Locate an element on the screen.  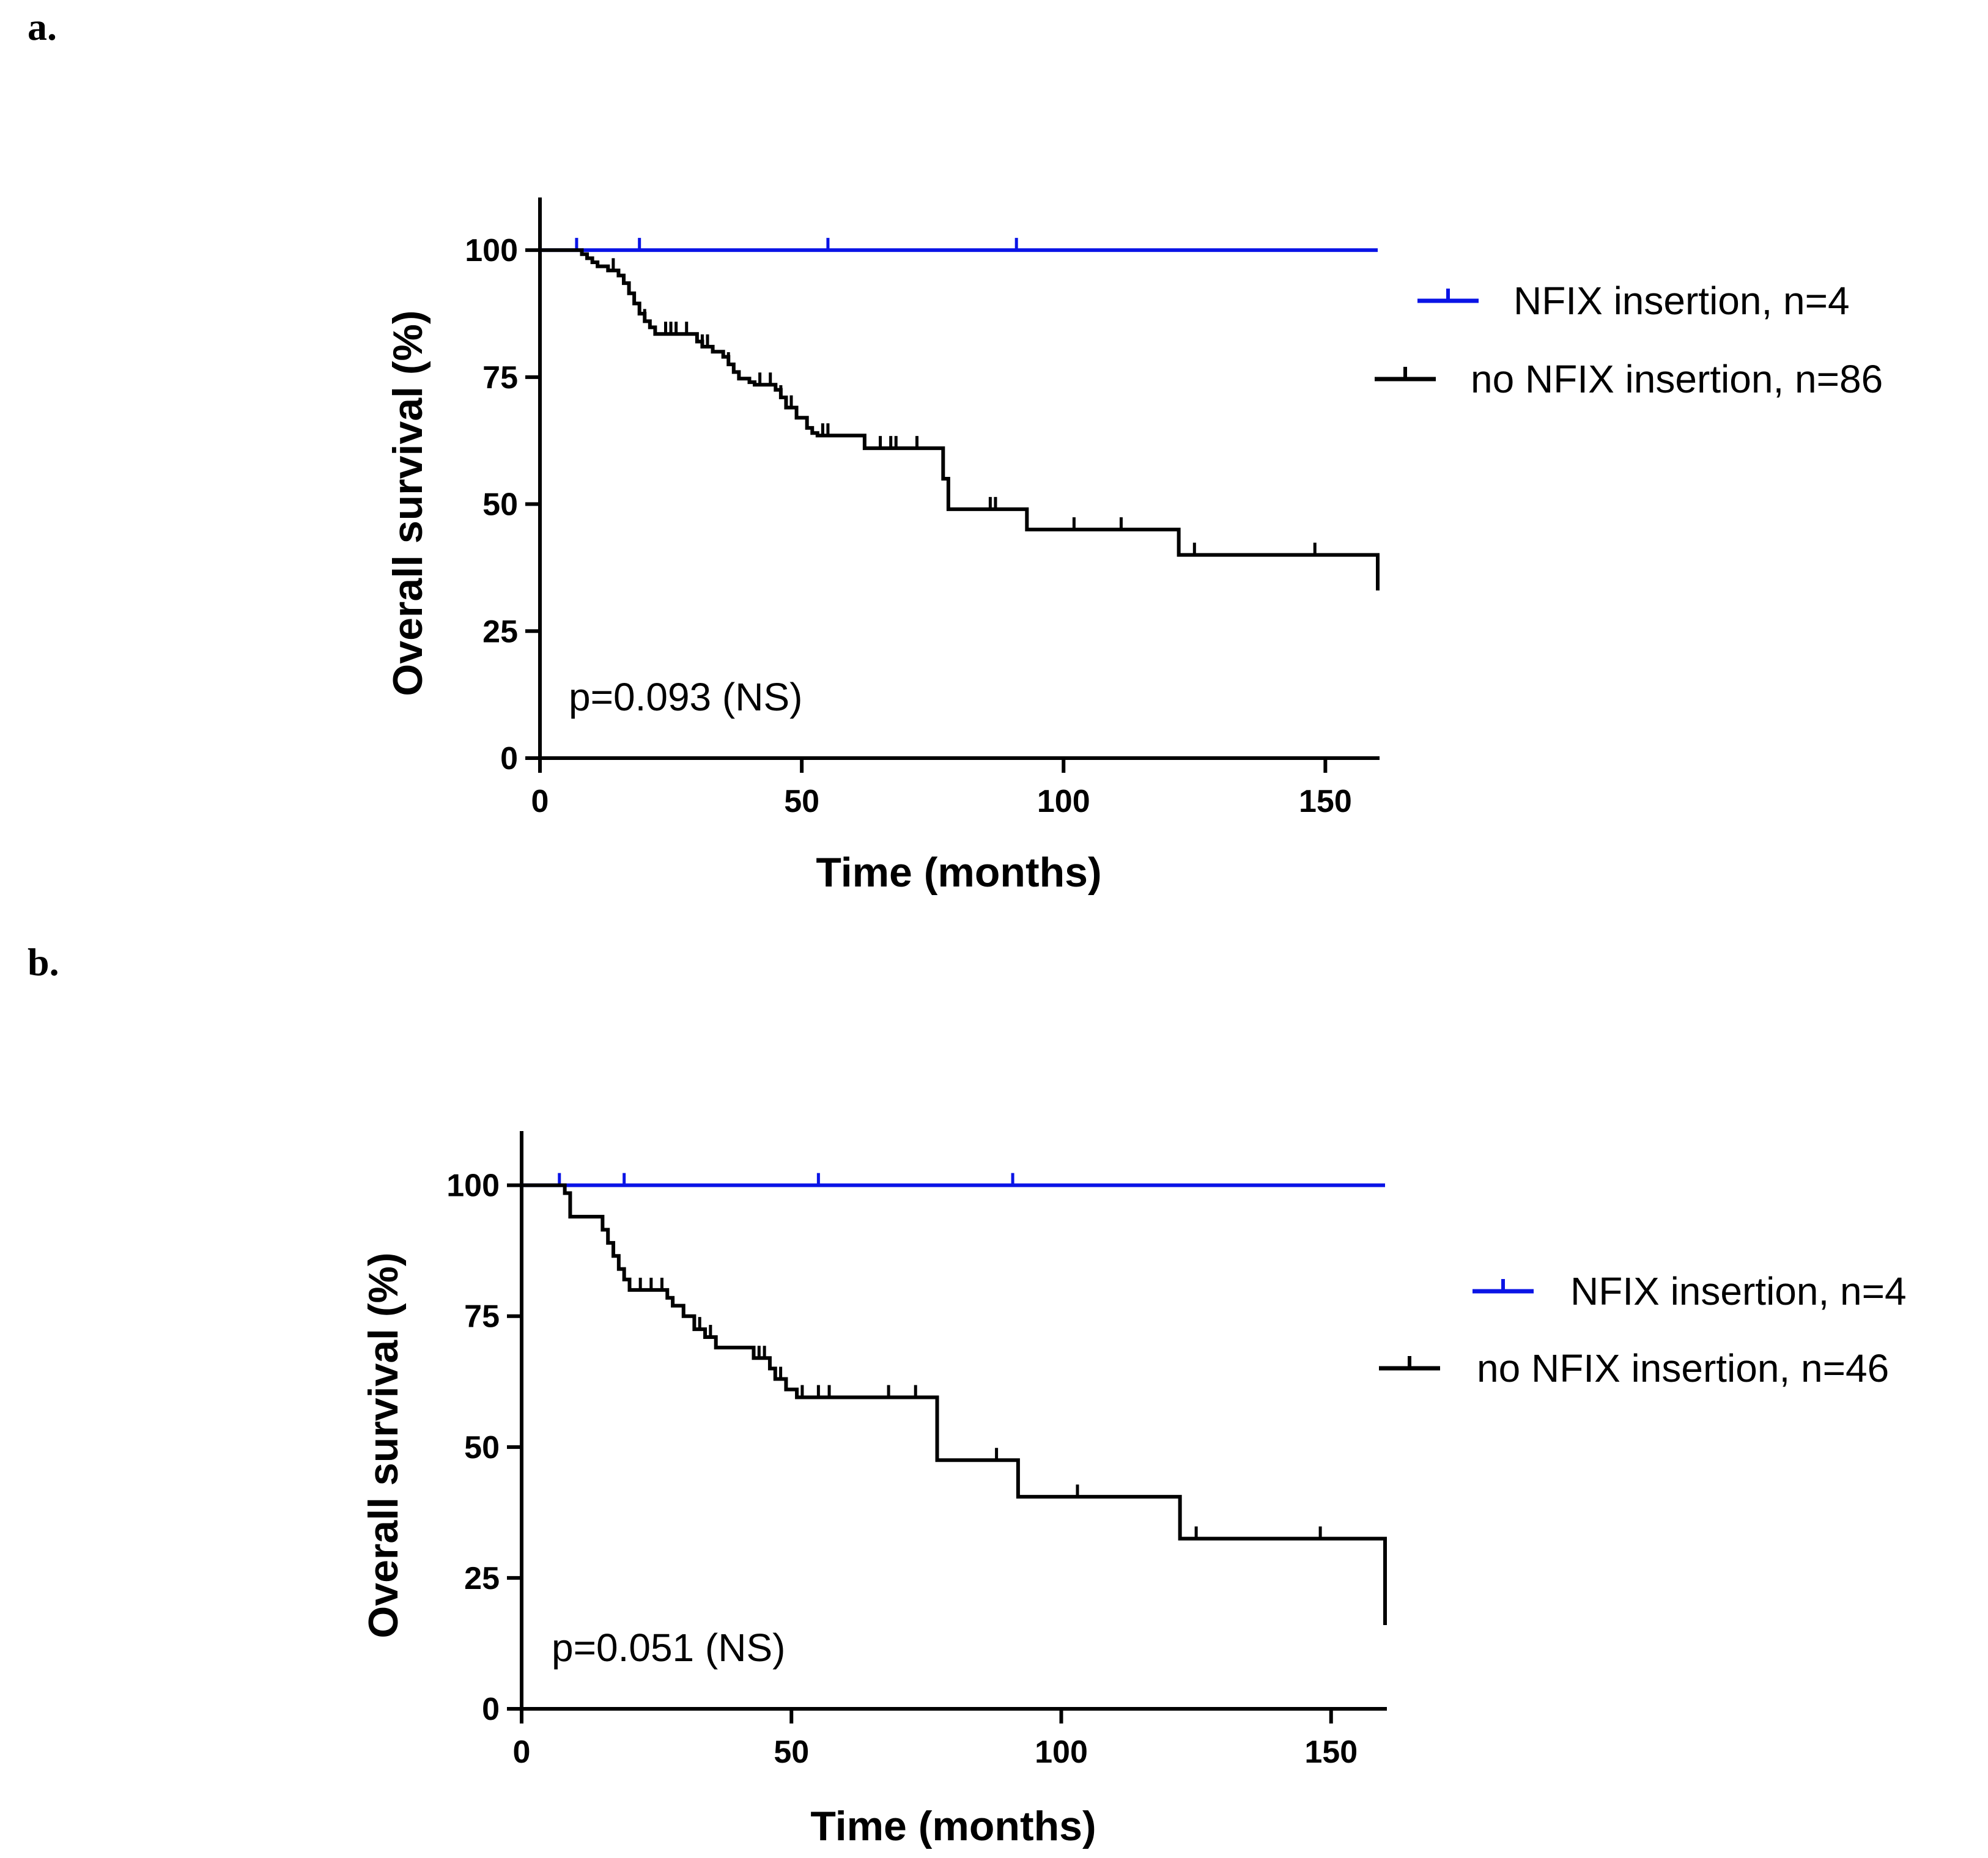
chart-b-series-2-line is located at coordinates (954, 1404).